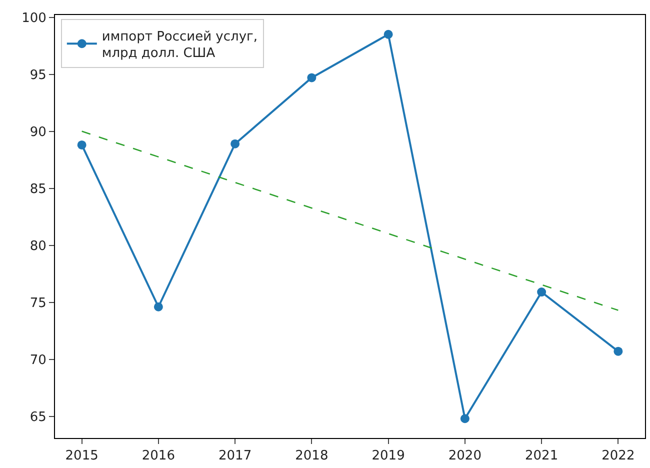 The width and height of the screenshot is (650, 468). I want to click on y-tick-label: 95, so click(38, 75).